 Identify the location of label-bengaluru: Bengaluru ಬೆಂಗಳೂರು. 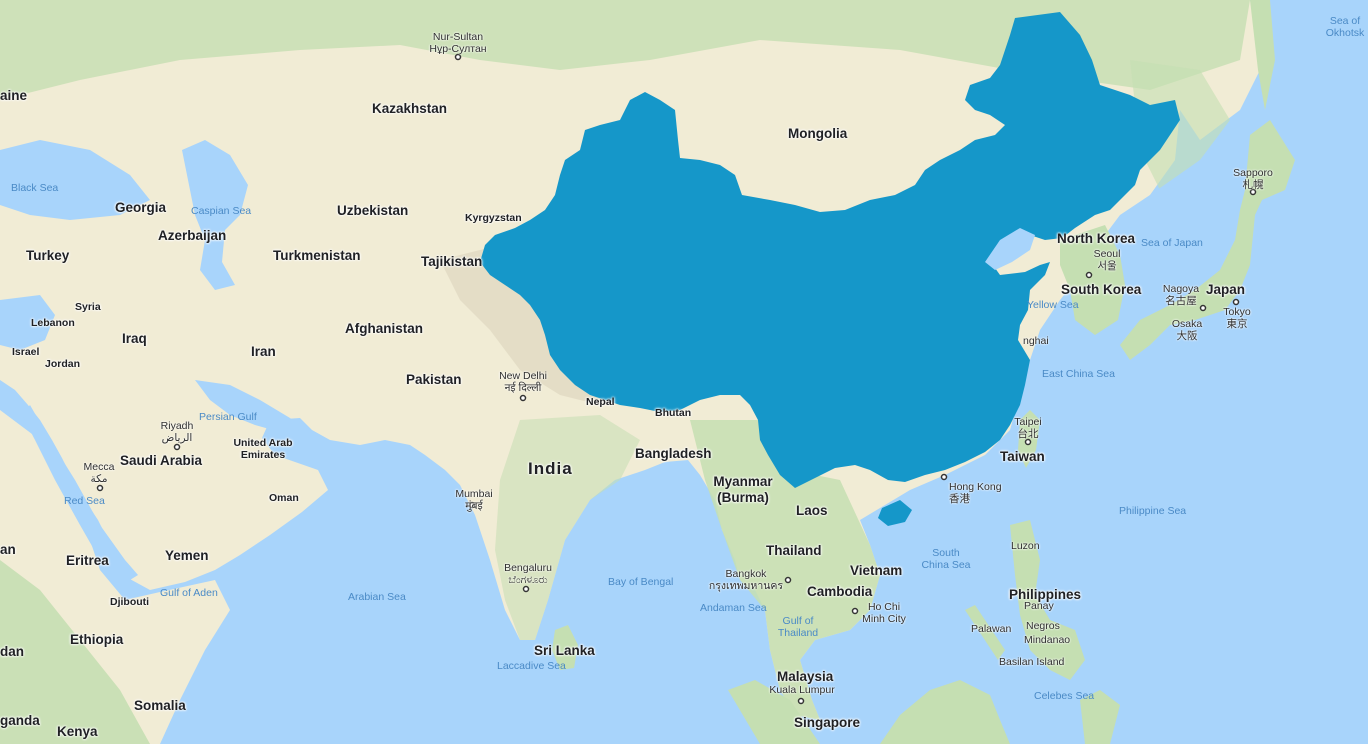
(528, 574).